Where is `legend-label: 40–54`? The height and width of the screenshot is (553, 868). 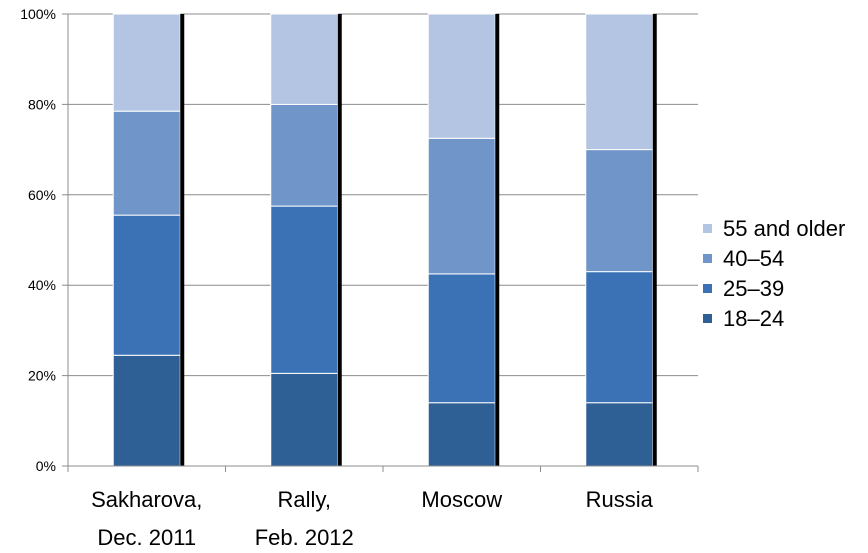
legend-label: 40–54 is located at coordinates (753, 258).